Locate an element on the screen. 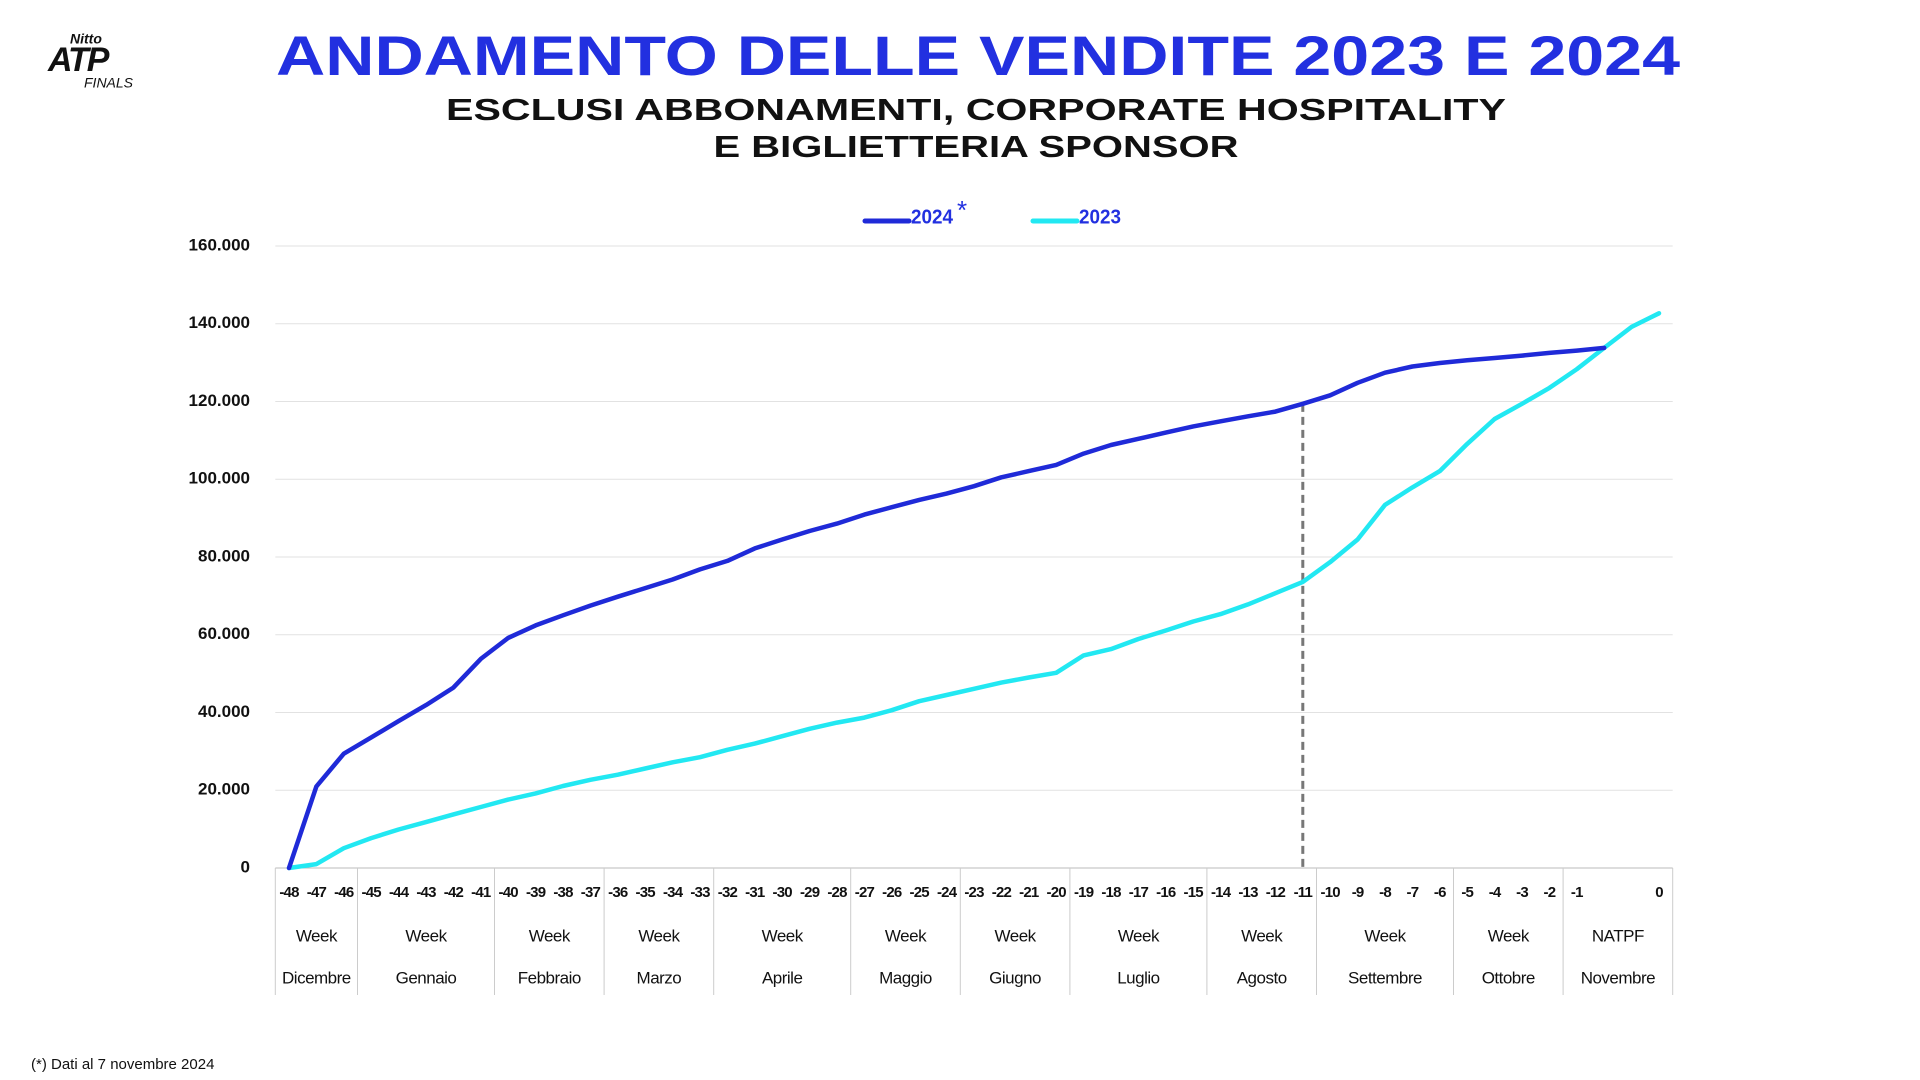 Image resolution: width=1920 pixels, height=1080 pixels. x-tick-label: -23 is located at coordinates (974, 892).